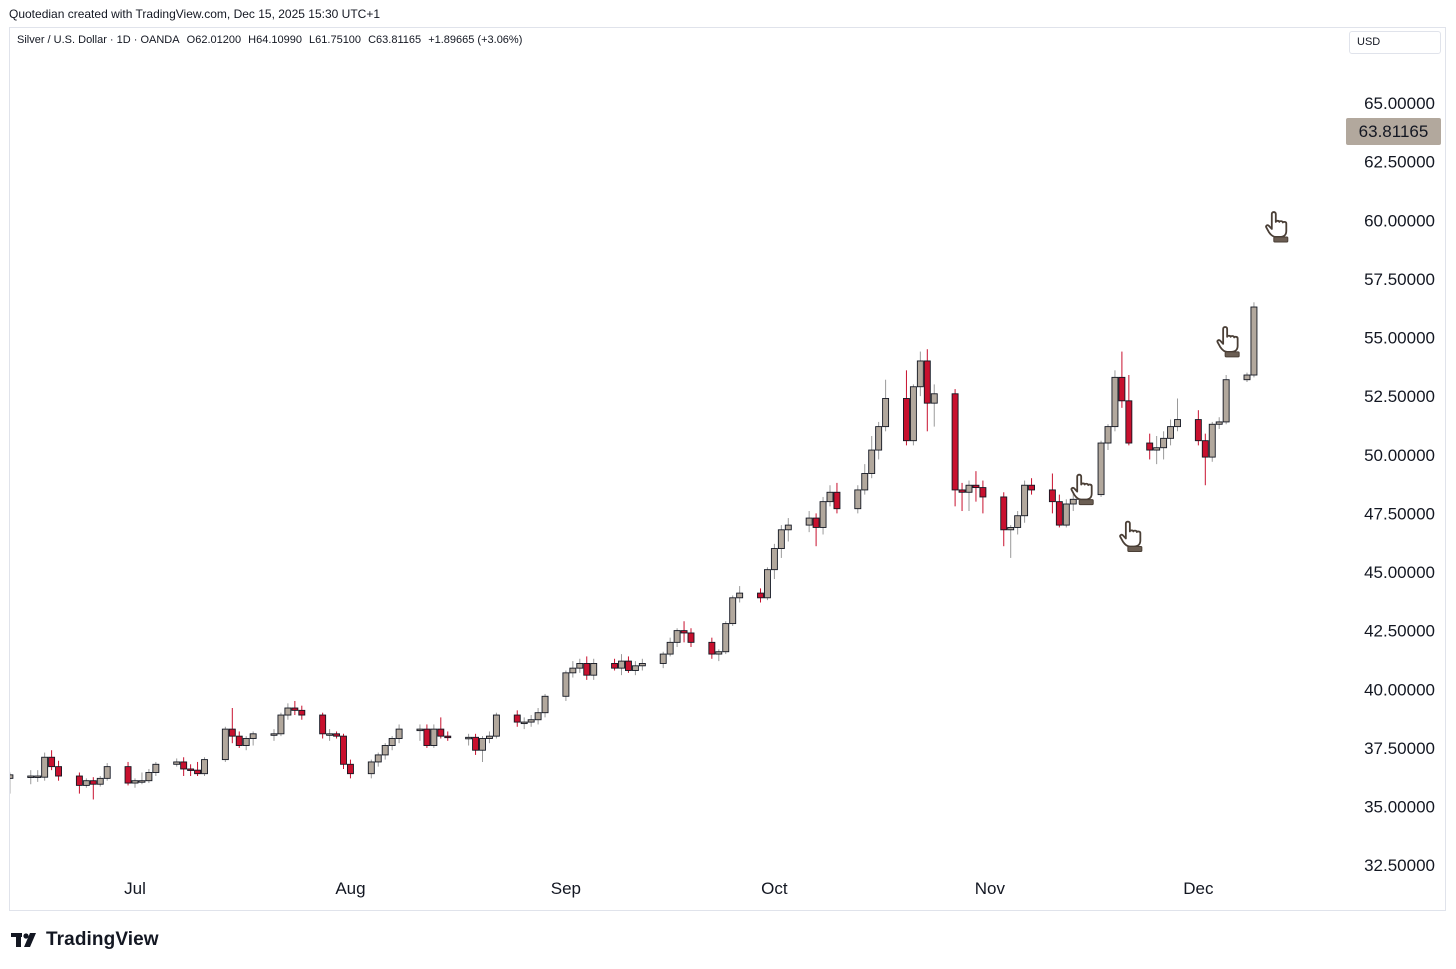 This screenshot has height=969, width=1456. Describe the element at coordinates (1395, 42) in the screenshot. I see `currency-button: USD` at that location.